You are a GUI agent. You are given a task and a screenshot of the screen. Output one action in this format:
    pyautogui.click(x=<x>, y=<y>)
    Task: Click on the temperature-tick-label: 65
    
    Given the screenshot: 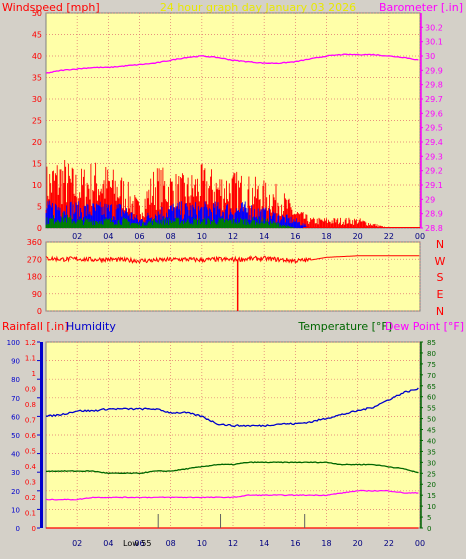 What is the action you would take?
    pyautogui.click(x=431, y=387)
    